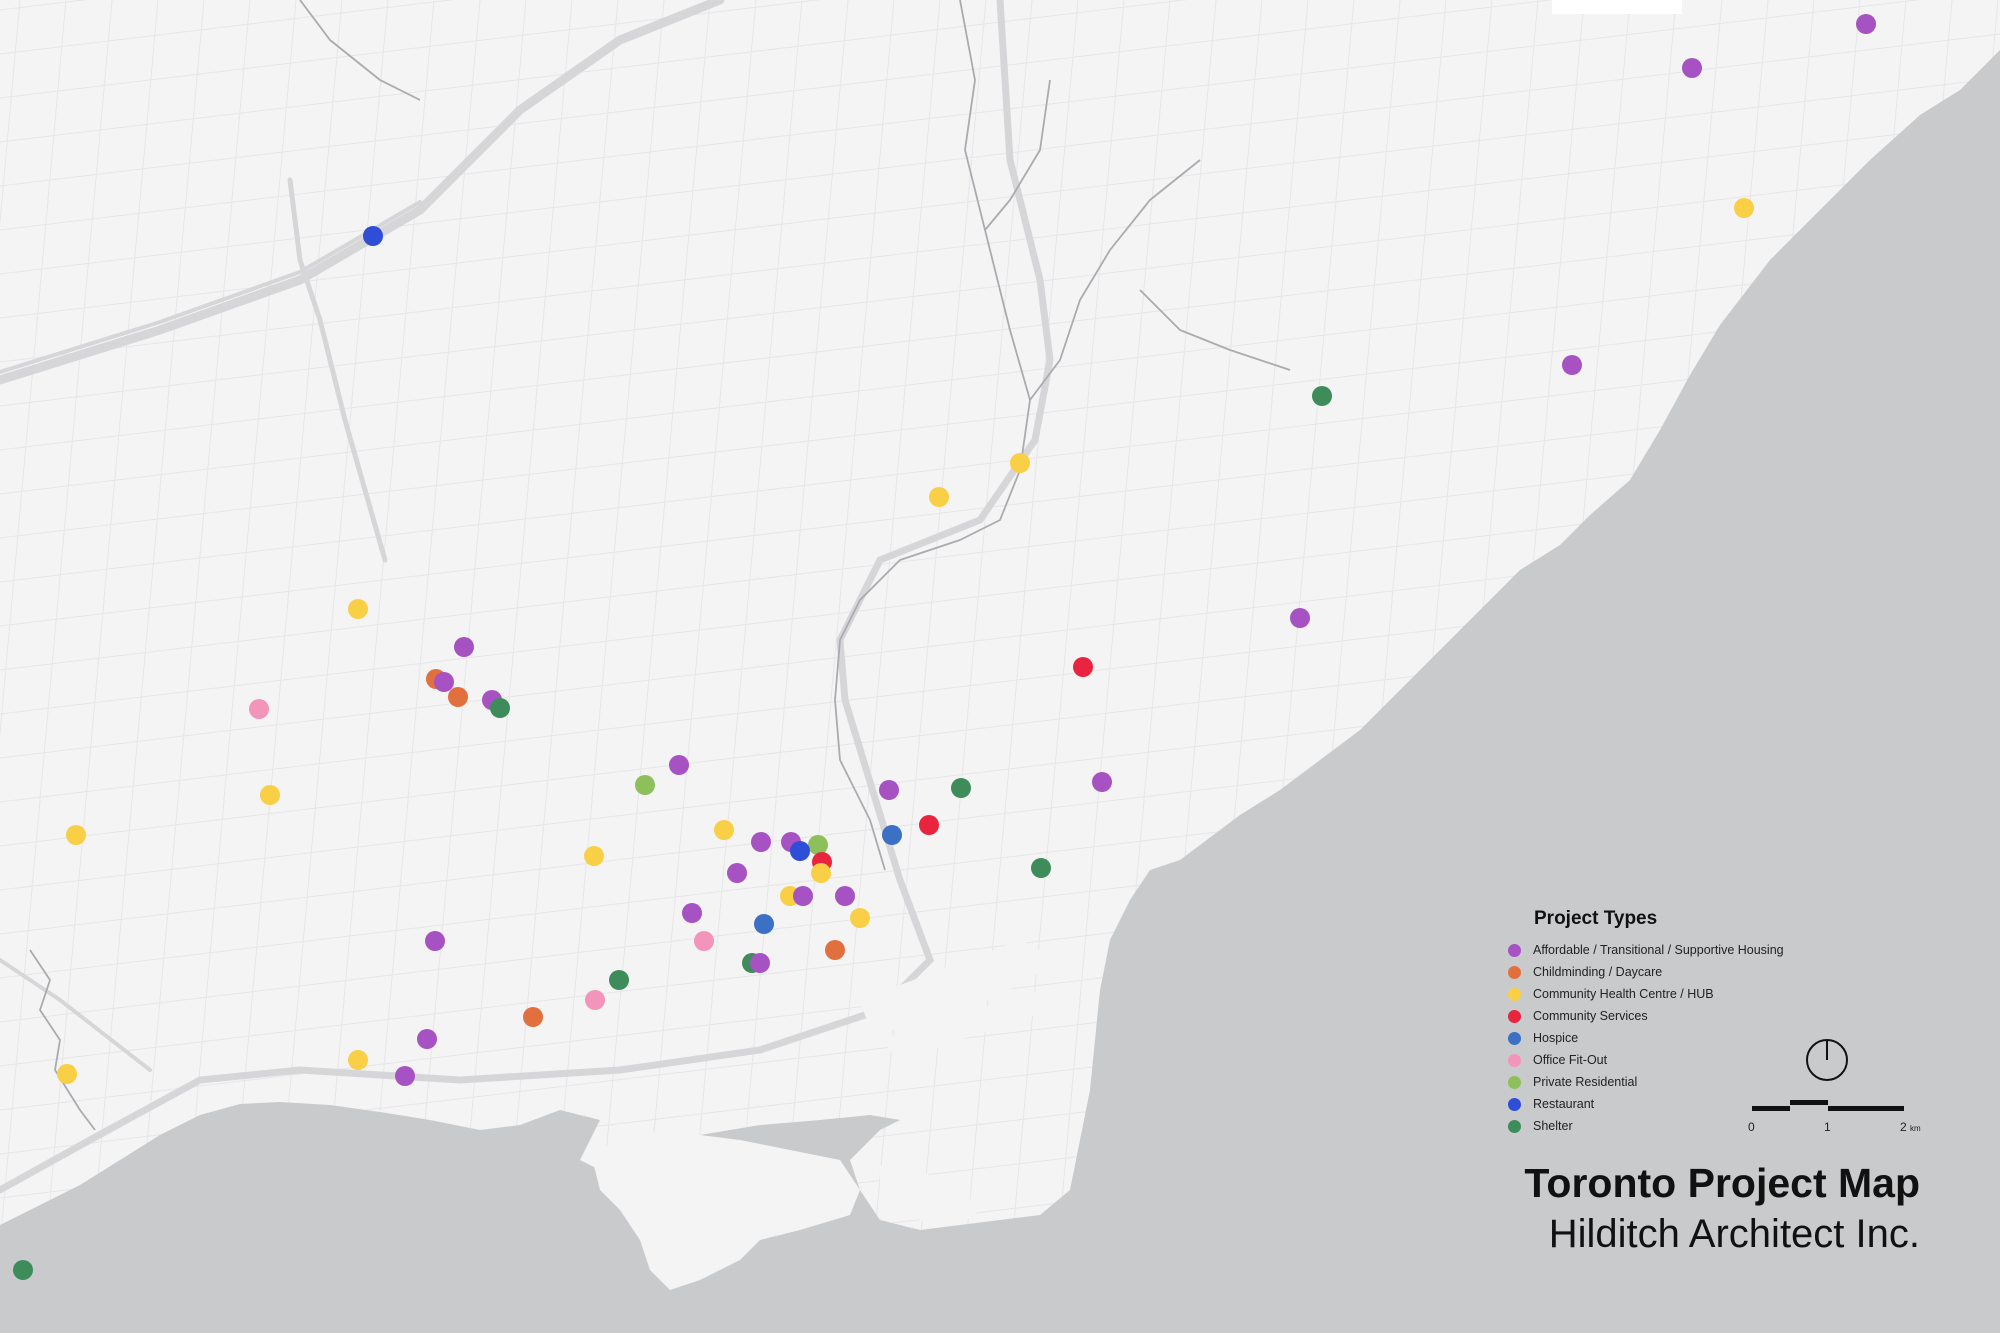 The image size is (2000, 1333). What do you see at coordinates (1514, 994) in the screenshot?
I see `legend-swatch-health` at bounding box center [1514, 994].